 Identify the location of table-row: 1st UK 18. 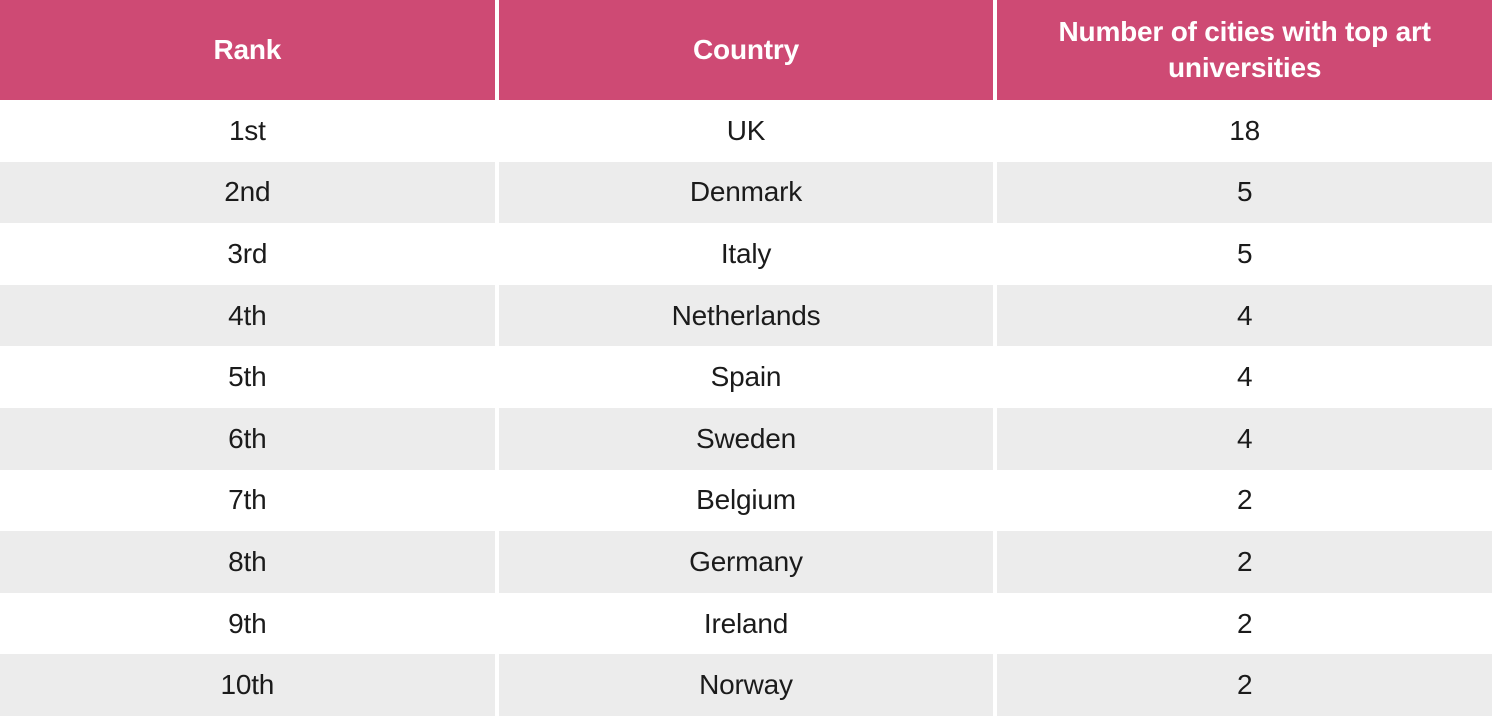
(746, 131).